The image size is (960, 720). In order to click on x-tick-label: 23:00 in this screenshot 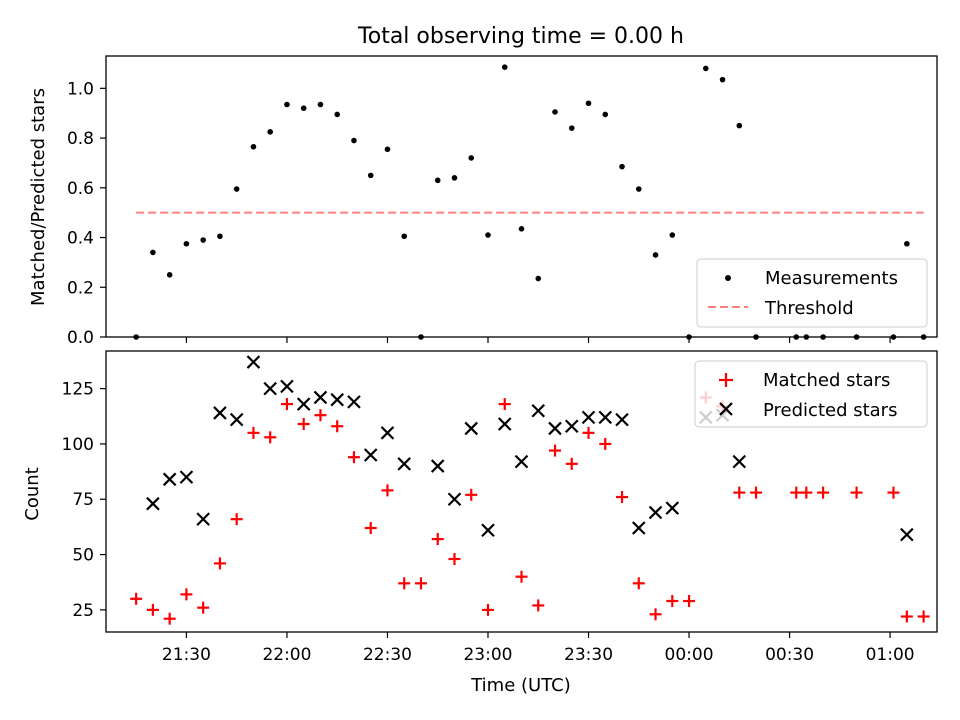, I will do `click(487, 655)`.